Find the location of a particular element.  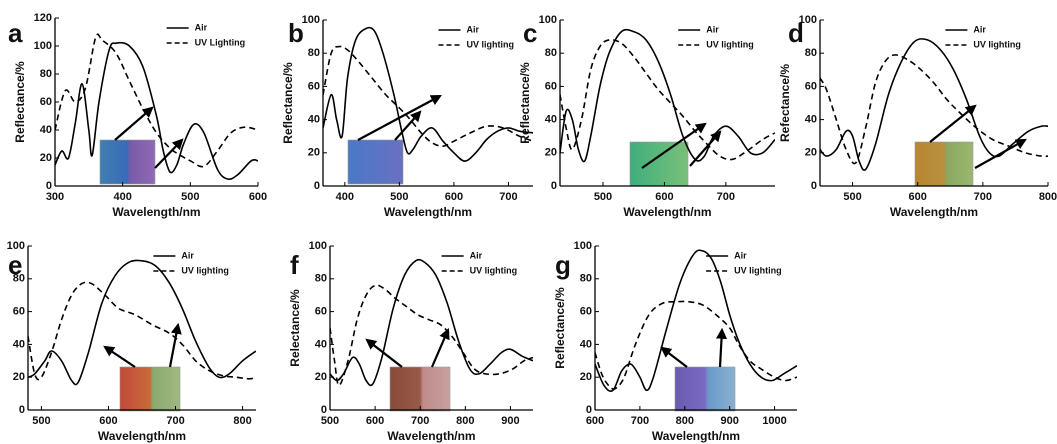

y-axis-label: Relectance/% is located at coordinates (295, 328).